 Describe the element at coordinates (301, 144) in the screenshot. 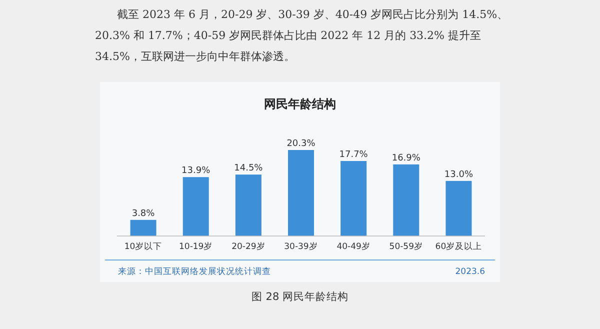

I see `data-label: 20.3%` at that location.